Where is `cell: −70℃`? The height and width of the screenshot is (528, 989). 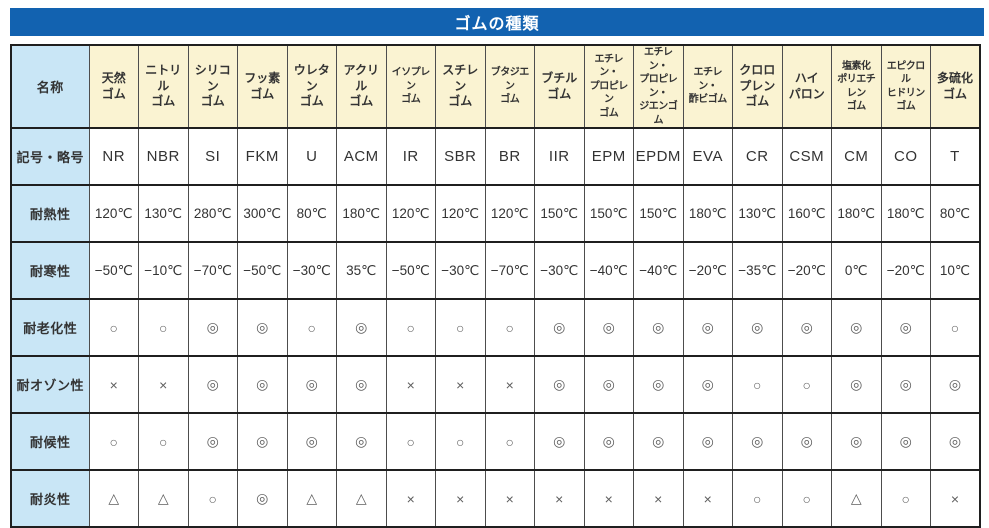 cell: −70℃ is located at coordinates (212, 270).